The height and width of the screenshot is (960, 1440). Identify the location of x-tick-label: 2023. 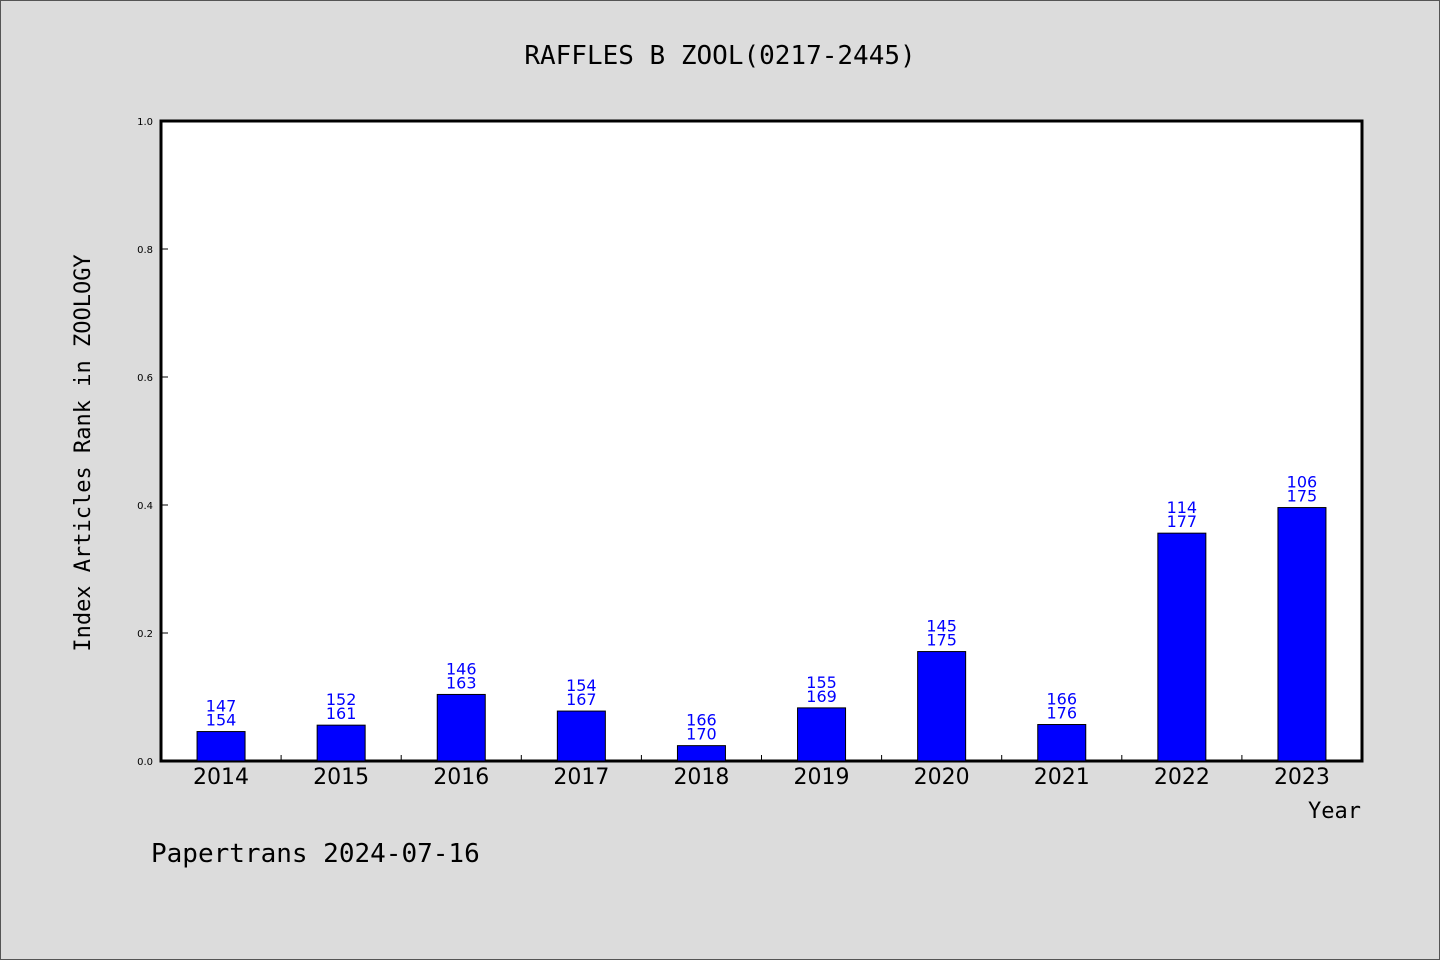
(1302, 777).